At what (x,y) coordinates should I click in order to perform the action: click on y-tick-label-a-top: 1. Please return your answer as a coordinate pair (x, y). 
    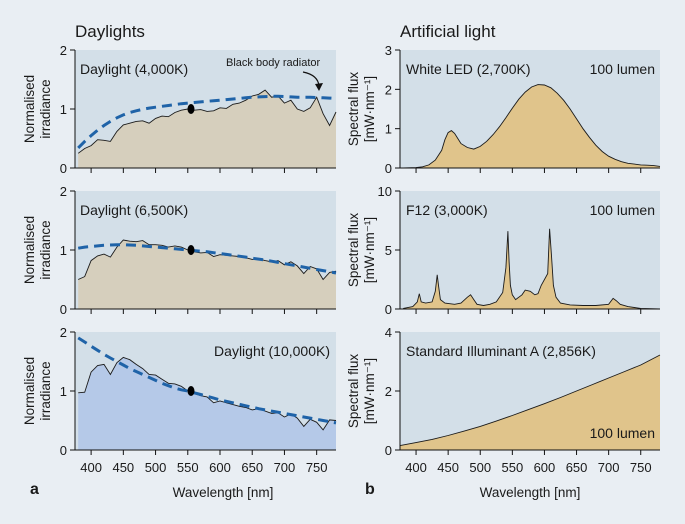
    Looking at the image, I should click on (63, 109).